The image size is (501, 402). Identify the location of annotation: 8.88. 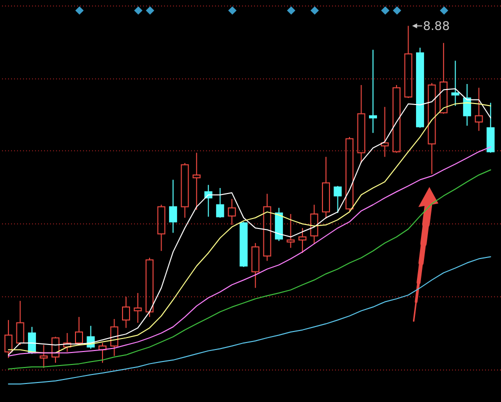
(436, 25).